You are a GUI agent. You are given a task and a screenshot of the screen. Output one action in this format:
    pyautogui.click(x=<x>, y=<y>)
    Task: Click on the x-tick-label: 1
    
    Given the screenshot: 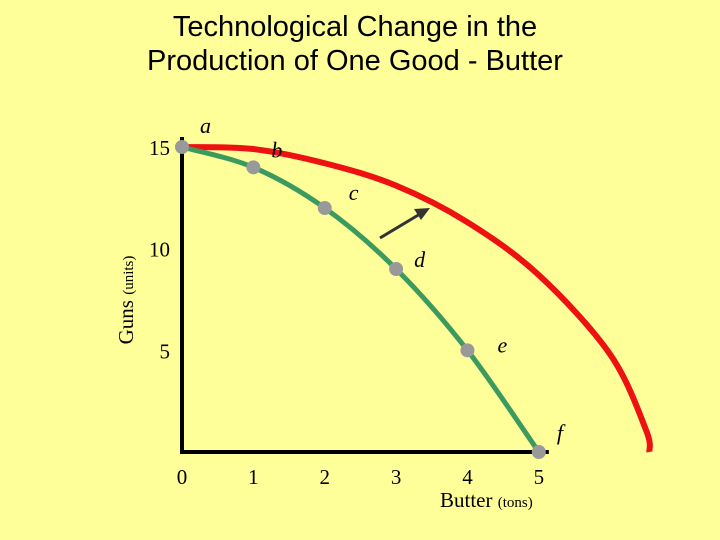 What is the action you would take?
    pyautogui.click(x=253, y=477)
    